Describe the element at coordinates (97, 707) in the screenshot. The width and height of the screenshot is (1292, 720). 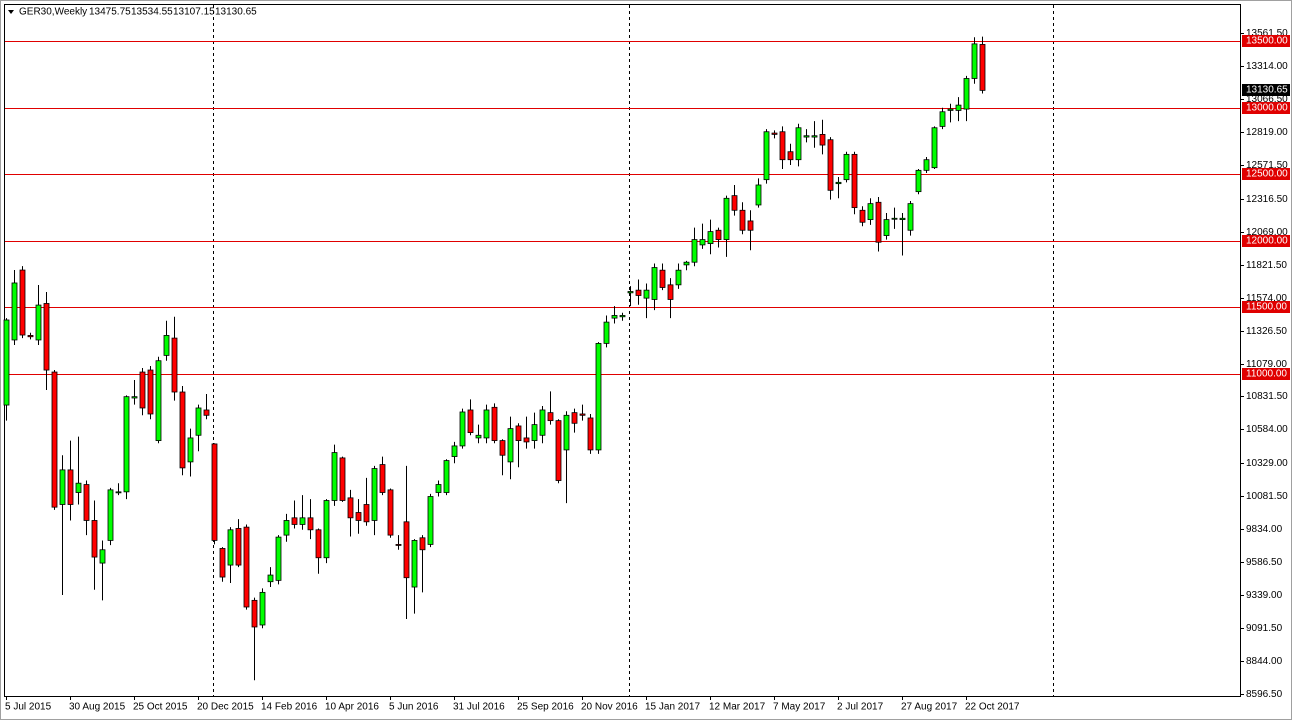
I see `x-tick-label: 30 Aug 2015` at that location.